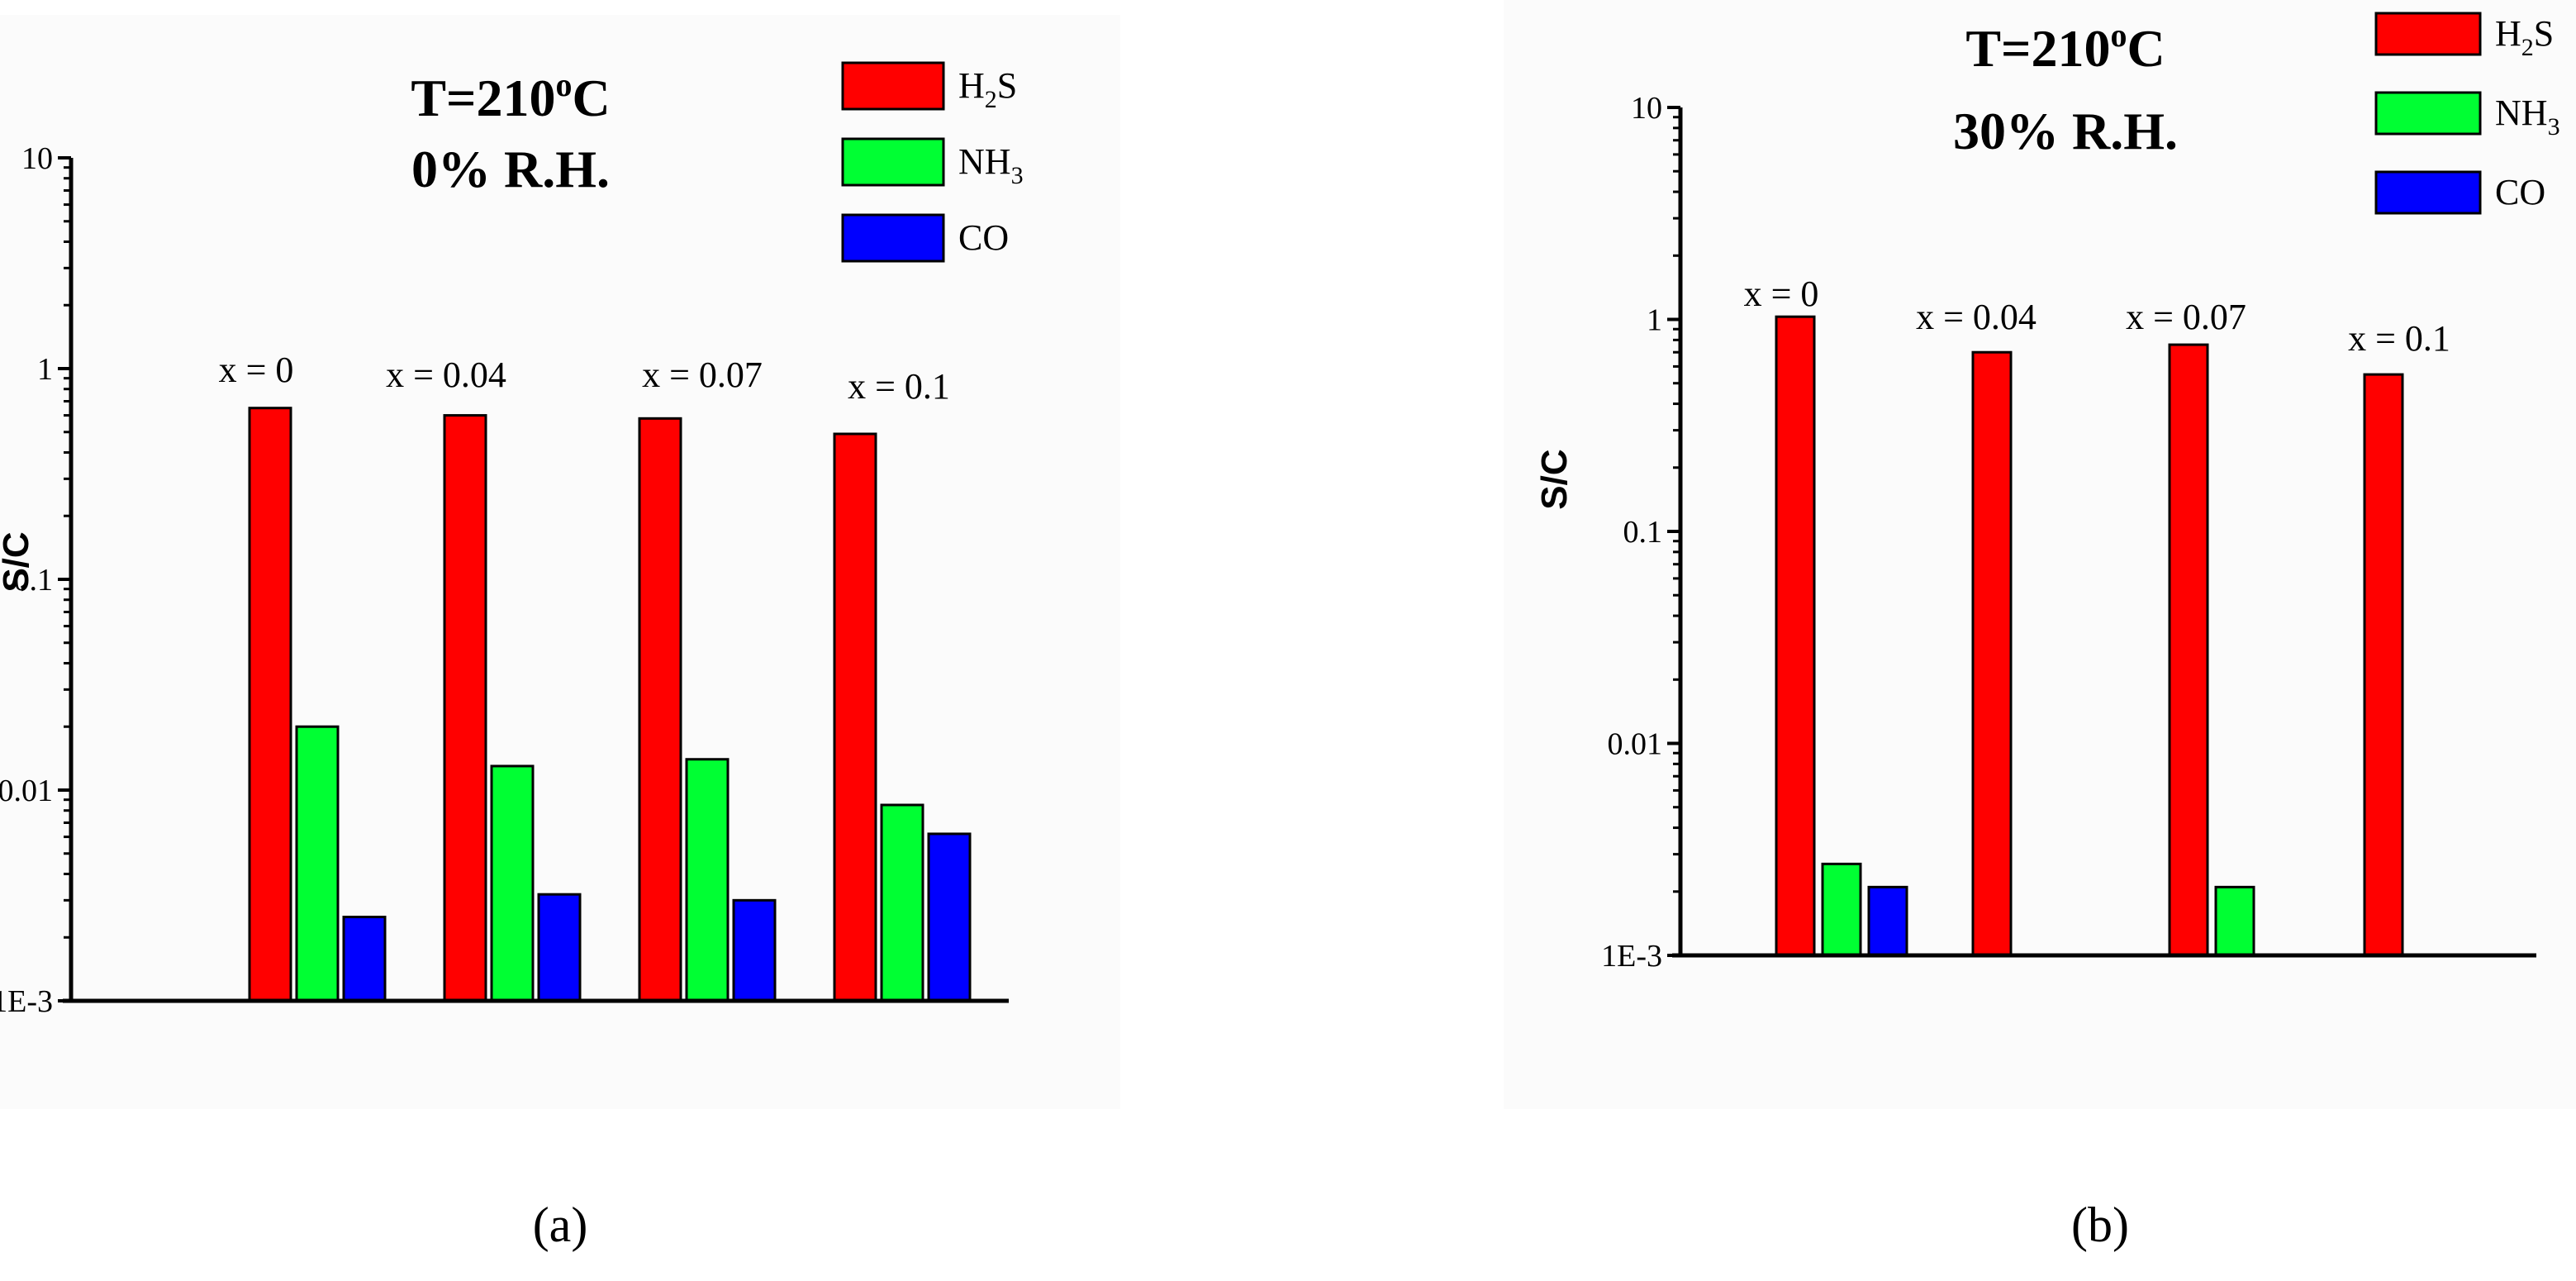 This screenshot has height=1281, width=2576. What do you see at coordinates (2065, 131) in the screenshot?
I see `chart-subtitle: 30% R.H.` at bounding box center [2065, 131].